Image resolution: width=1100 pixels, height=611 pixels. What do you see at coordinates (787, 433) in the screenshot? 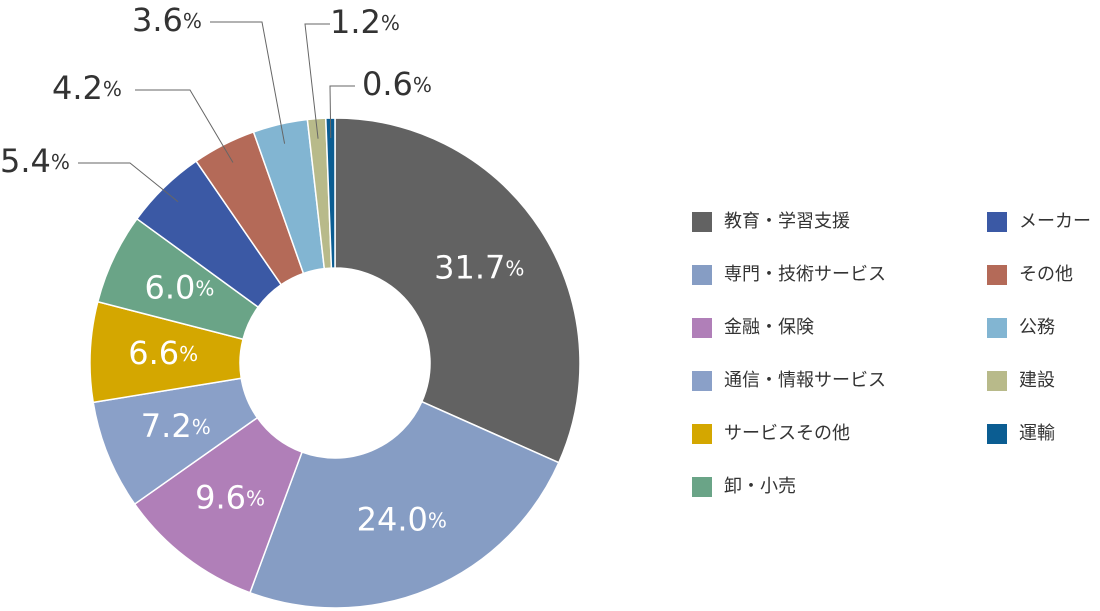
I see `legend-label: サービスその他` at bounding box center [787, 433].